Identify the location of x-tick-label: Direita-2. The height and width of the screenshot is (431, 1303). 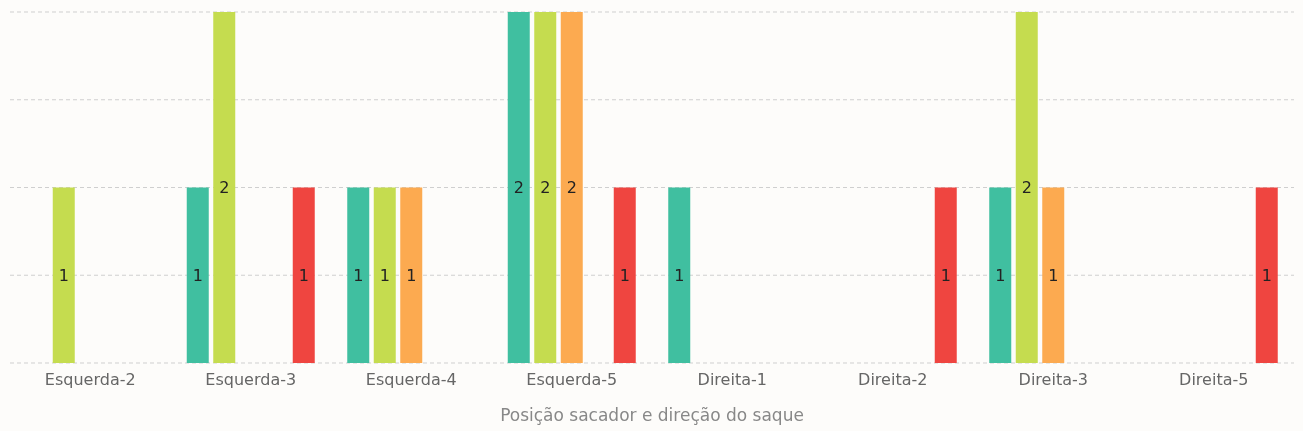
(893, 379).